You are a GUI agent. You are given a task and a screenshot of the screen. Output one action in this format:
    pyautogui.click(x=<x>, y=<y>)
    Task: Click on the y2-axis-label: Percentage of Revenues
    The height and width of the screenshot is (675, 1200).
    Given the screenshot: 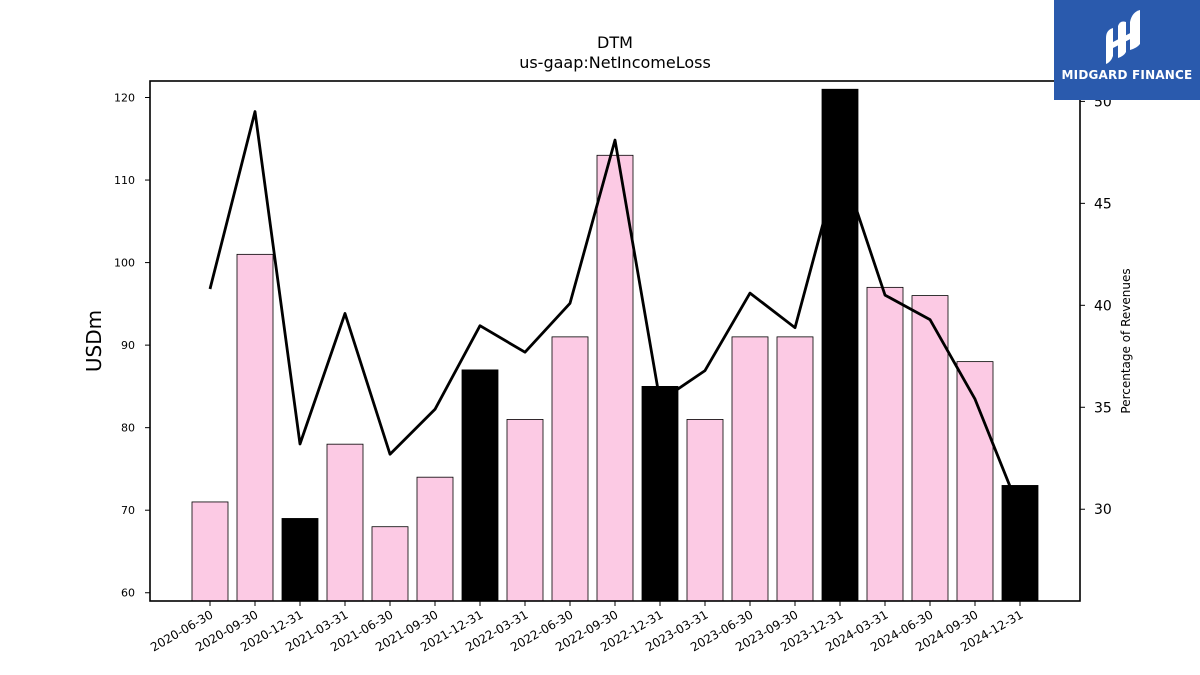 What is the action you would take?
    pyautogui.click(x=1126, y=340)
    